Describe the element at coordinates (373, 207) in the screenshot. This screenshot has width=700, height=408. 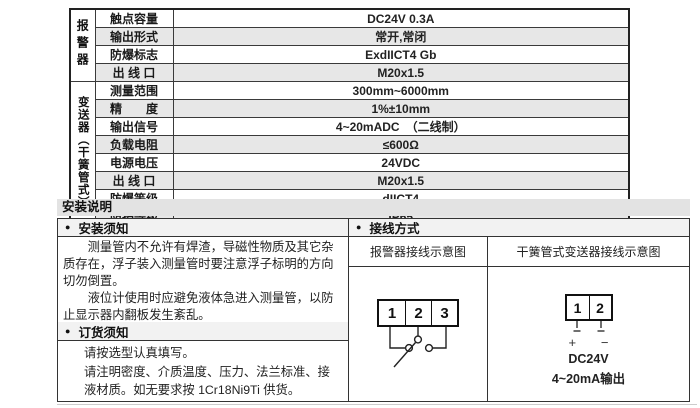
I see `section-title: 安装说明` at that location.